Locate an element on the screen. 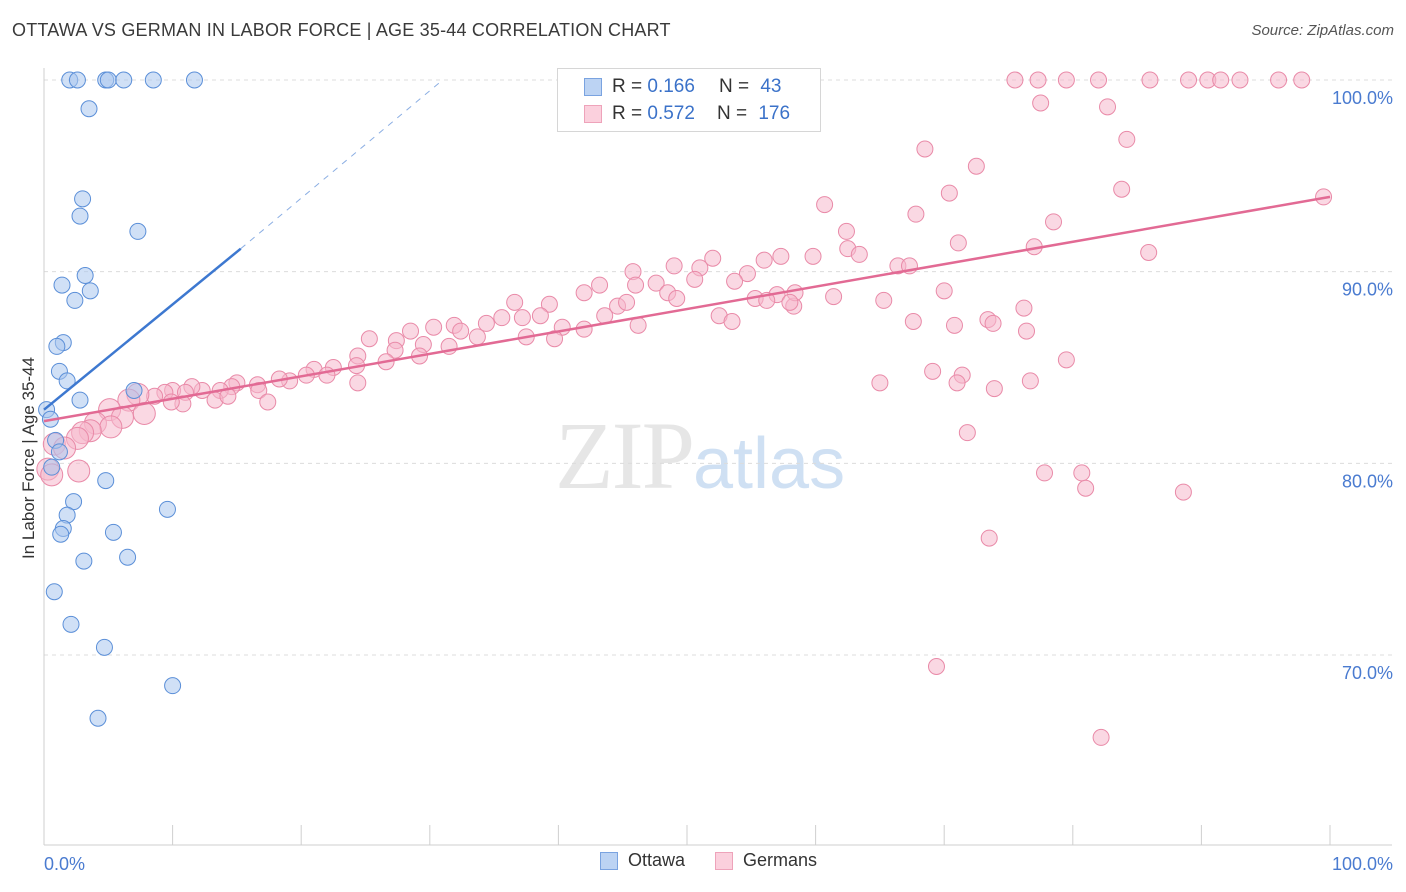 The height and width of the screenshot is (892, 1406). ottawa-r-label: R = is located at coordinates (627, 86).